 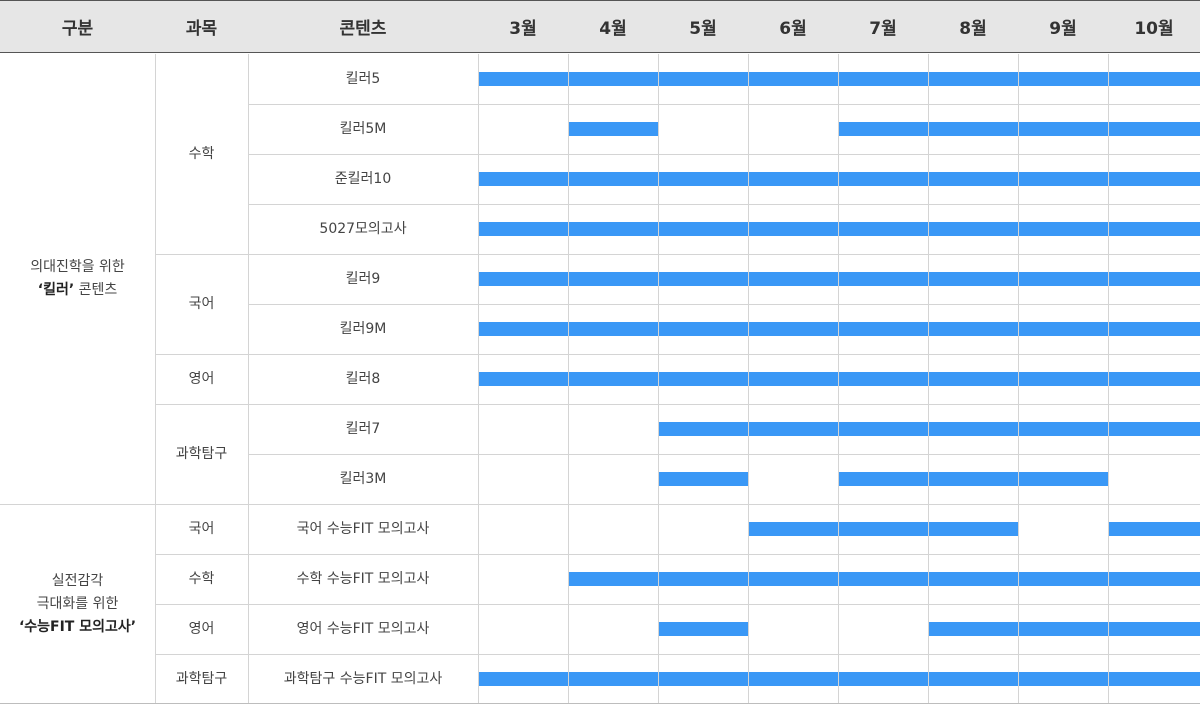 What do you see at coordinates (77, 29) in the screenshot?
I see `header-category: 구분` at bounding box center [77, 29].